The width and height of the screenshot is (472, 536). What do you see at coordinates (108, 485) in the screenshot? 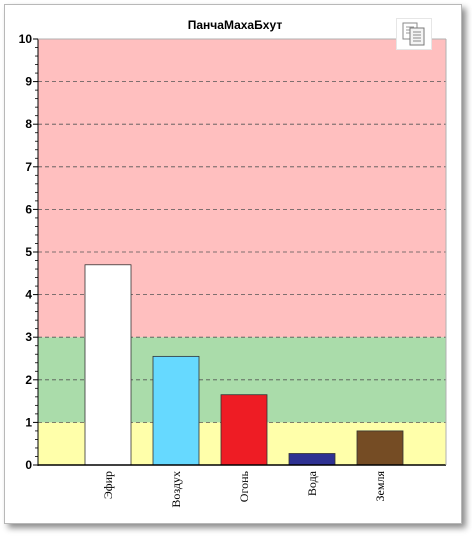
I see `x-tick-label: Эфир` at bounding box center [108, 485].